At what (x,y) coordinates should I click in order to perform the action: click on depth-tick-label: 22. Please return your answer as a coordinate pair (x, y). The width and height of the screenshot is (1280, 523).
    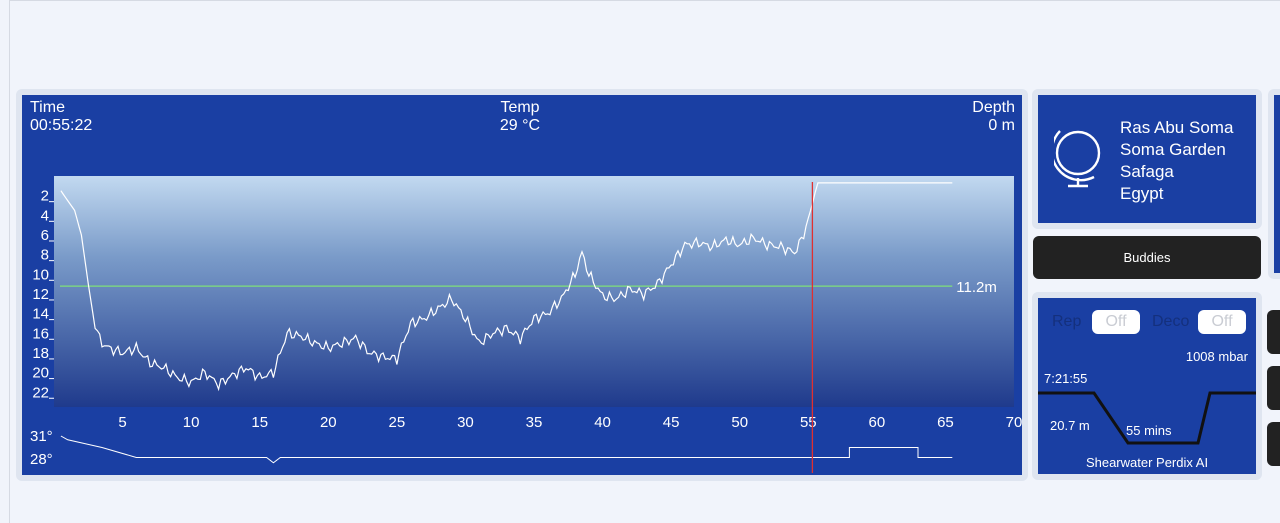
    Looking at the image, I should click on (40, 392).